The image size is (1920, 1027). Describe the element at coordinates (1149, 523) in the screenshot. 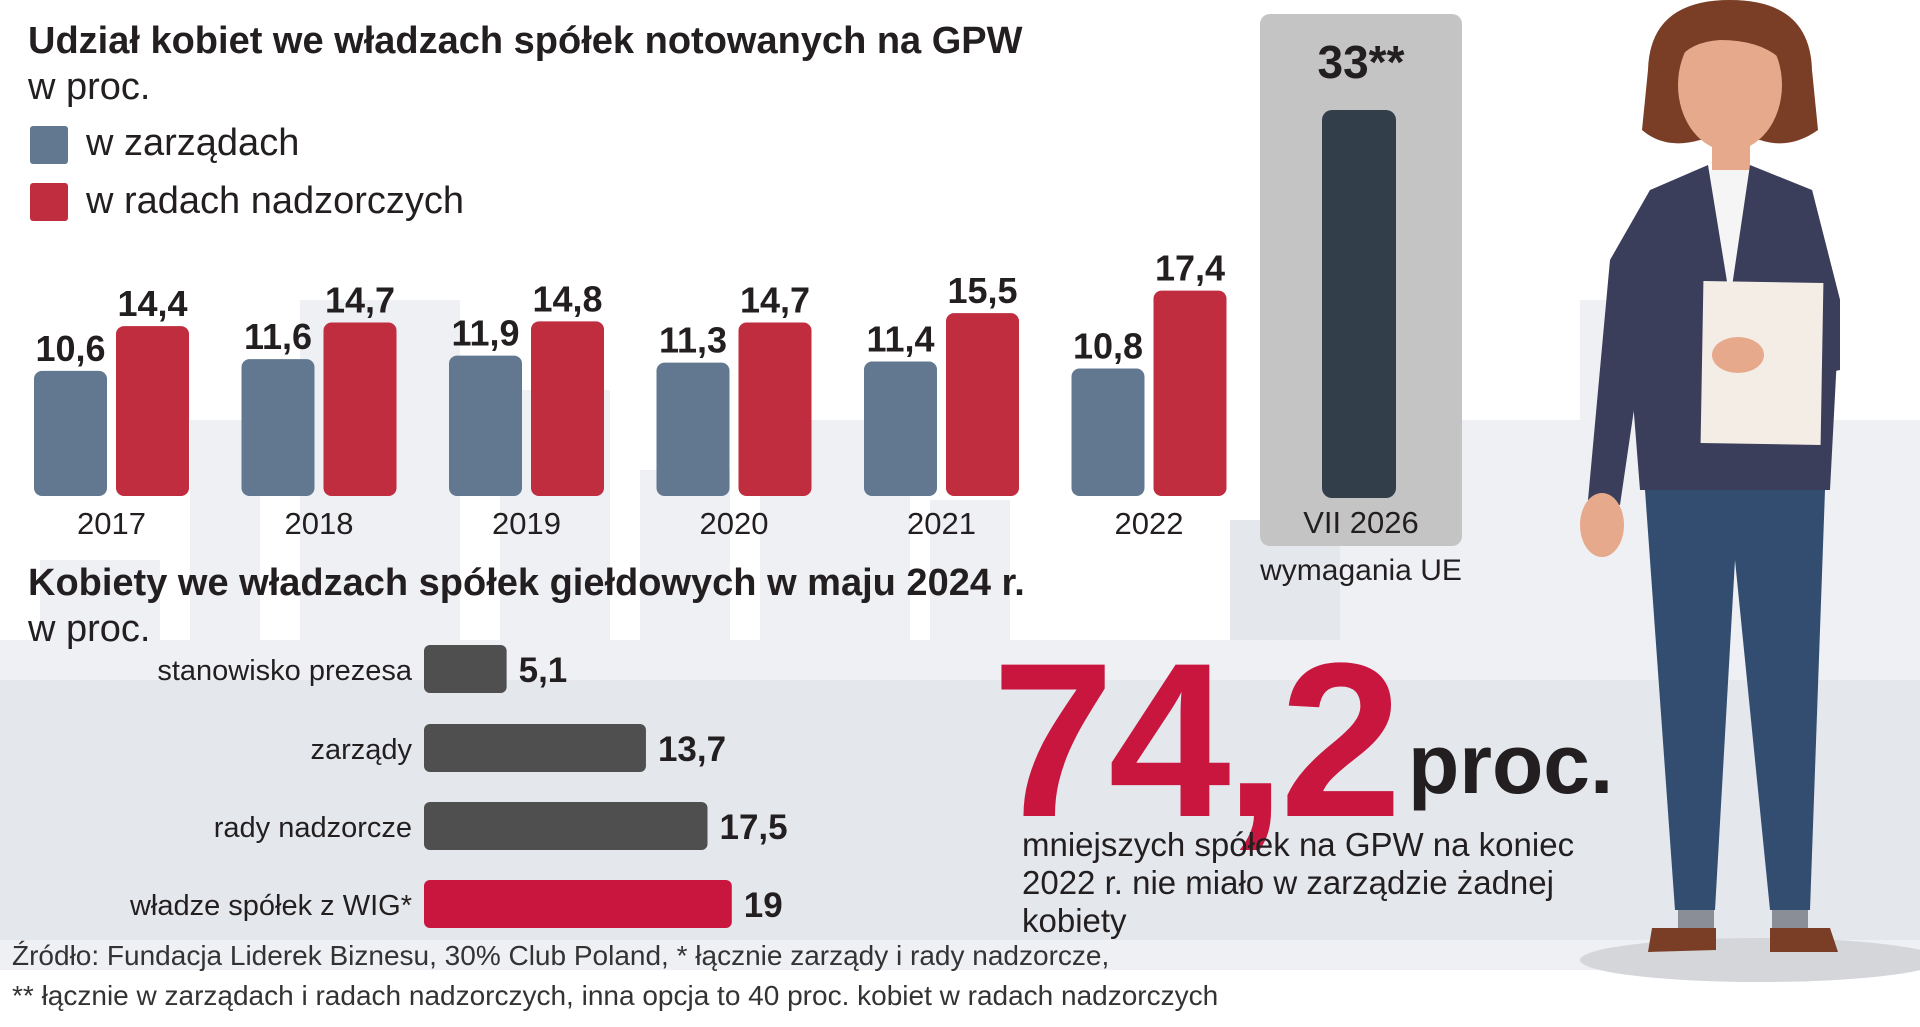

I see `x-tick-label-2022: 2022` at that location.